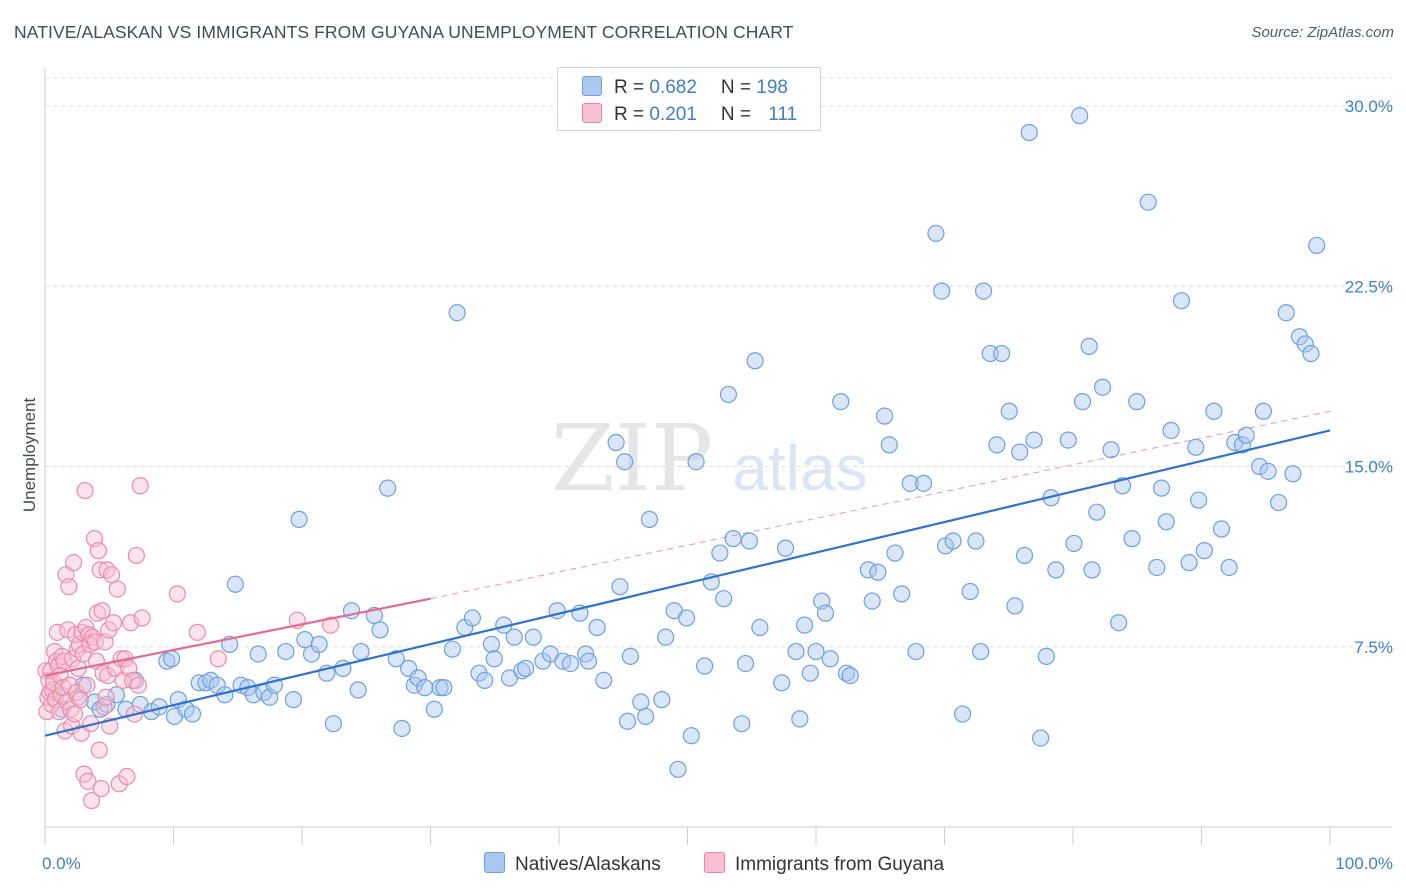  I want to click on watermark: ZIP atlas, so click(709, 458).